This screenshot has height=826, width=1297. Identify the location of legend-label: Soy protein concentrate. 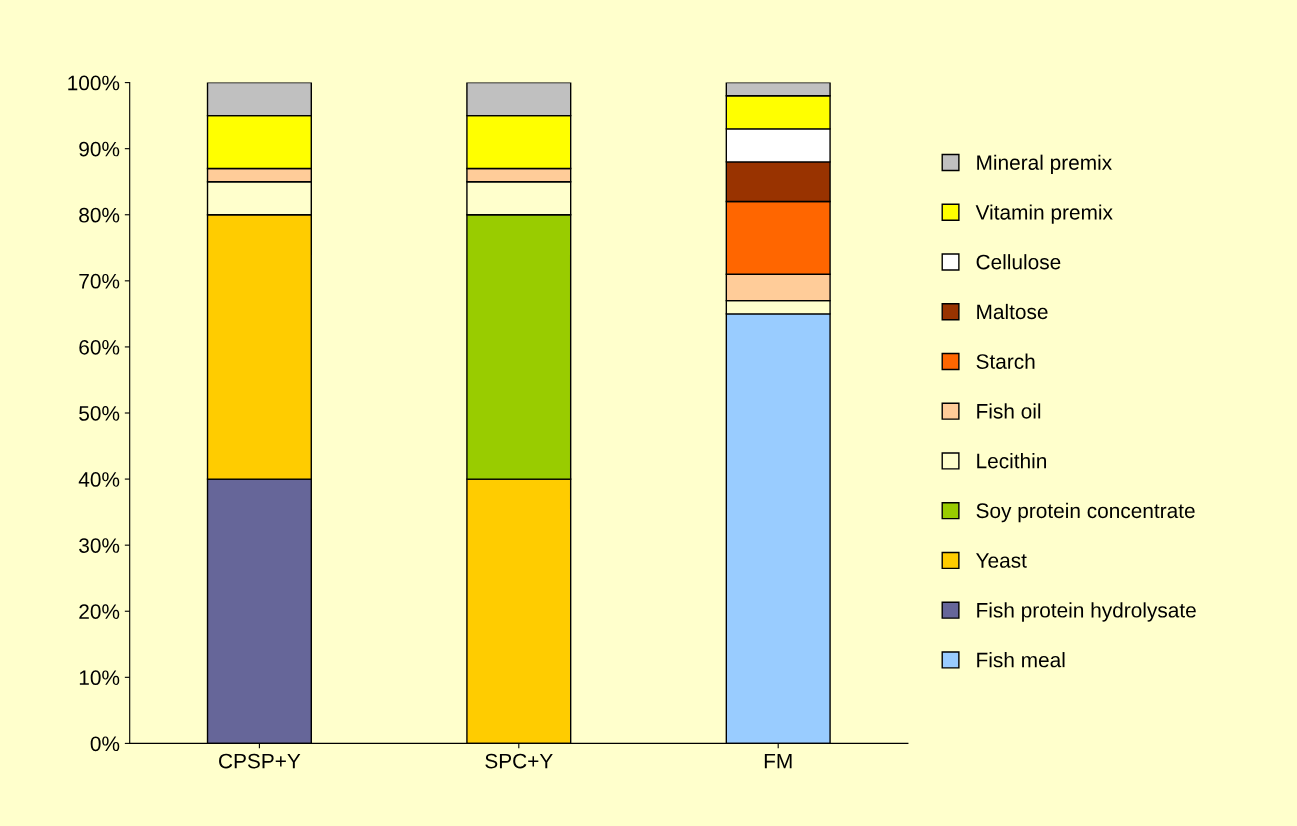
(1085, 512).